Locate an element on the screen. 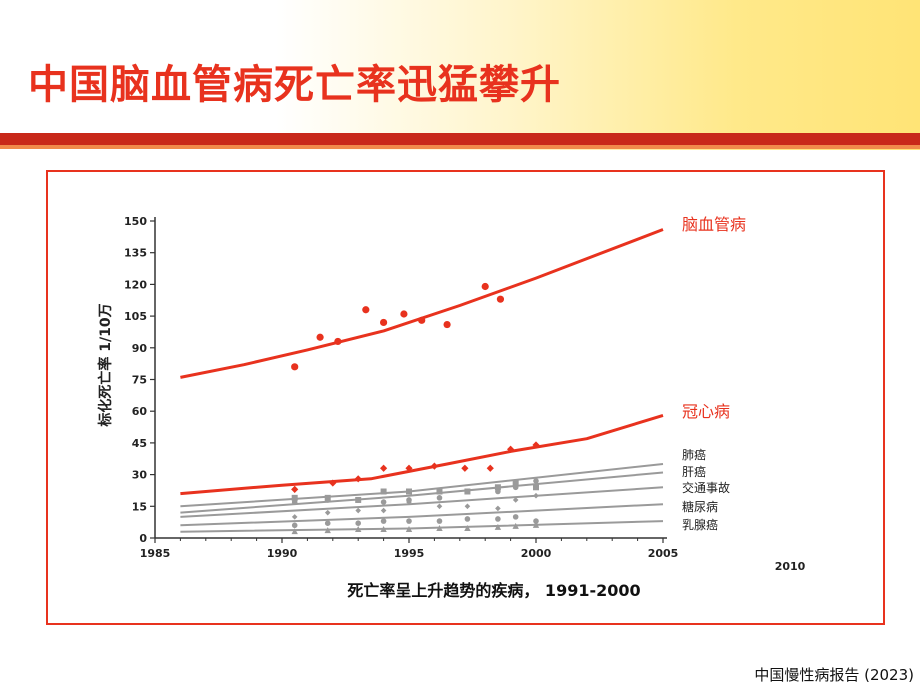 The height and width of the screenshot is (690, 920). y-tick-label: 45 is located at coordinates (139, 443).